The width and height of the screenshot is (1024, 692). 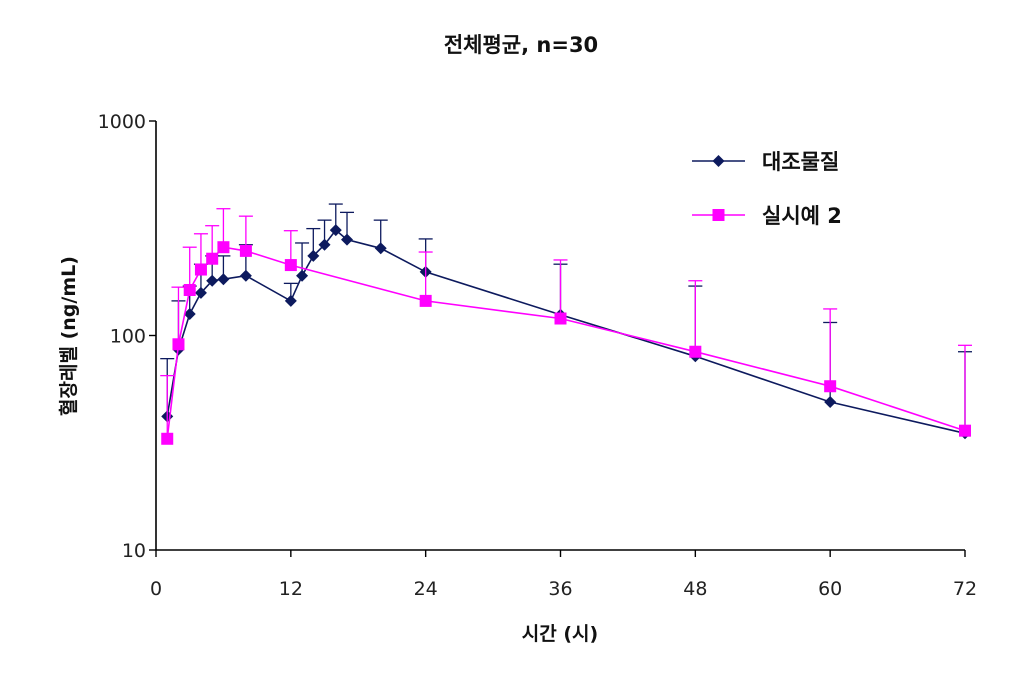 What do you see at coordinates (800, 162) in the screenshot?
I see `legend-label: 대조물질` at bounding box center [800, 162].